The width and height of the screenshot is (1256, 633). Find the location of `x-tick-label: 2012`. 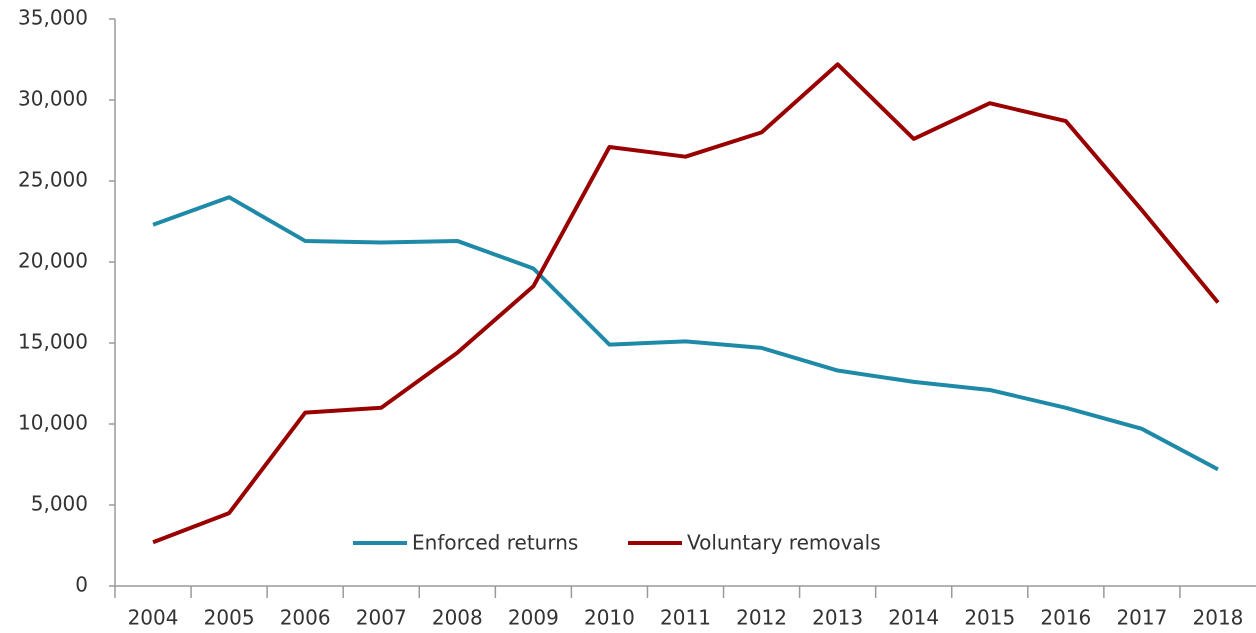

x-tick-label: 2012 is located at coordinates (761, 618).